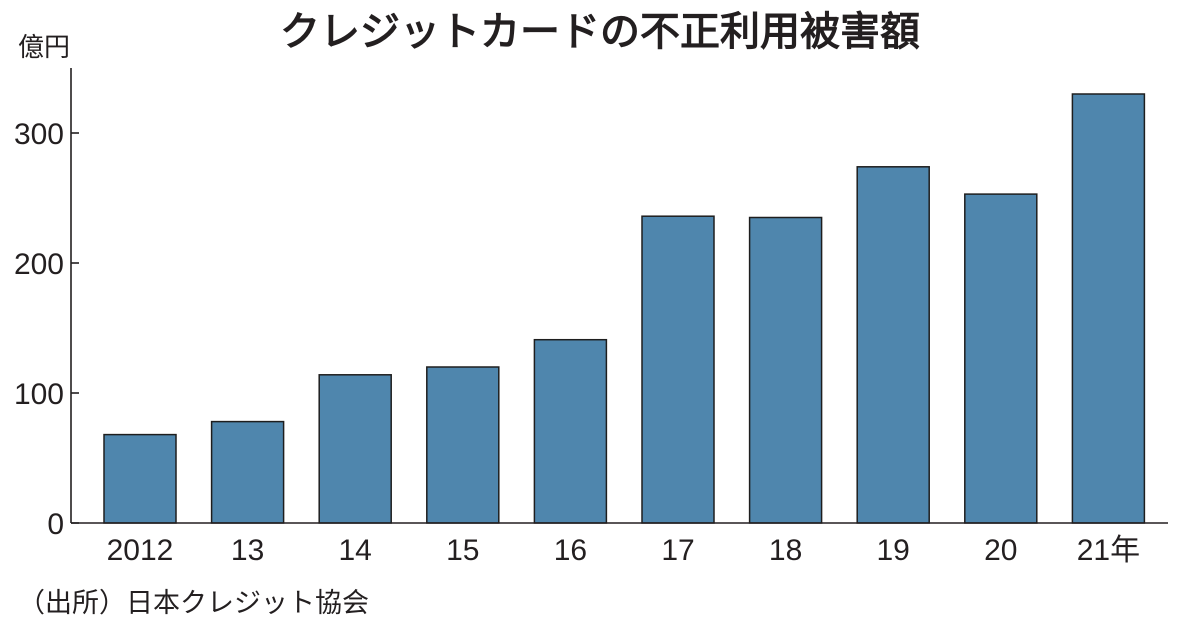 The image size is (1200, 630). What do you see at coordinates (39, 134) in the screenshot?
I see `y-tick-label: 300` at bounding box center [39, 134].